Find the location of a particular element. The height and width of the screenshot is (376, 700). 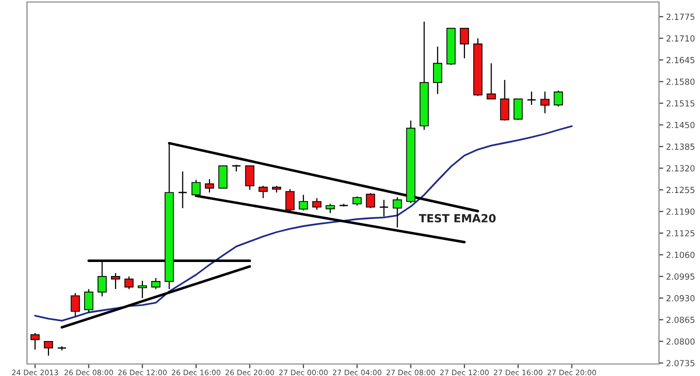

y-tick-label: 2.1255 is located at coordinates (680, 190).